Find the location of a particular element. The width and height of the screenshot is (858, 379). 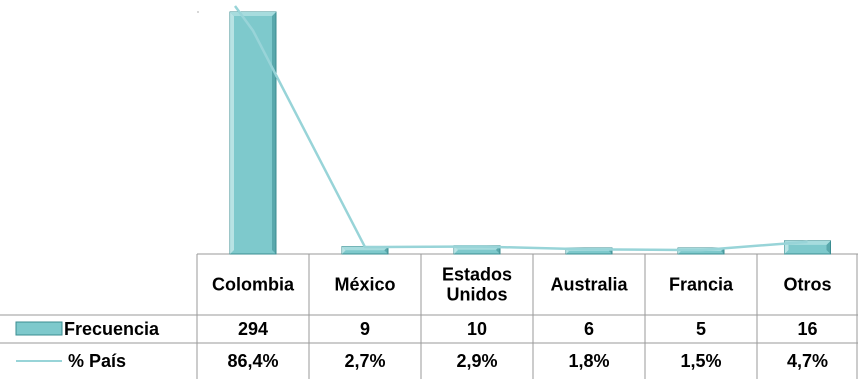

category-label-estados-unidos: Estados Unidos is located at coordinates (477, 285).